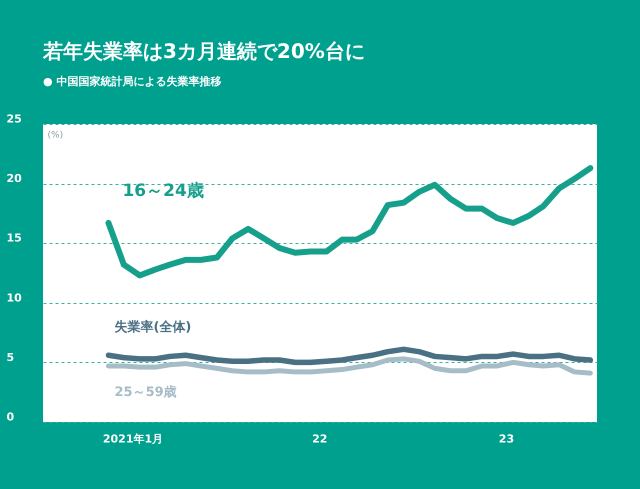 Image resolution: width=640 pixels, height=489 pixels. What do you see at coordinates (320, 439) in the screenshot?
I see `x-tick-label: 22` at bounding box center [320, 439].